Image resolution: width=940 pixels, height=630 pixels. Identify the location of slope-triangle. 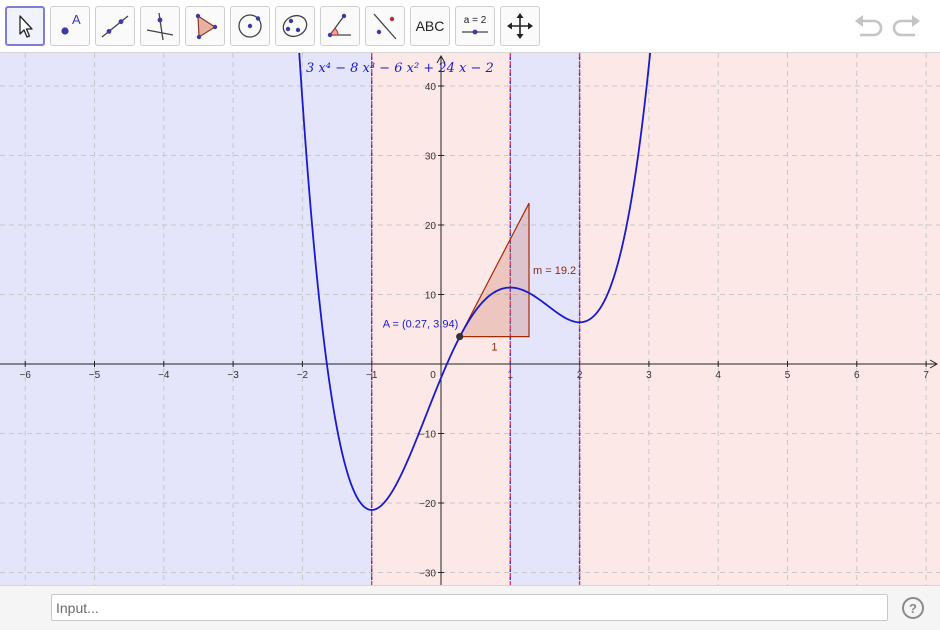
(494, 270).